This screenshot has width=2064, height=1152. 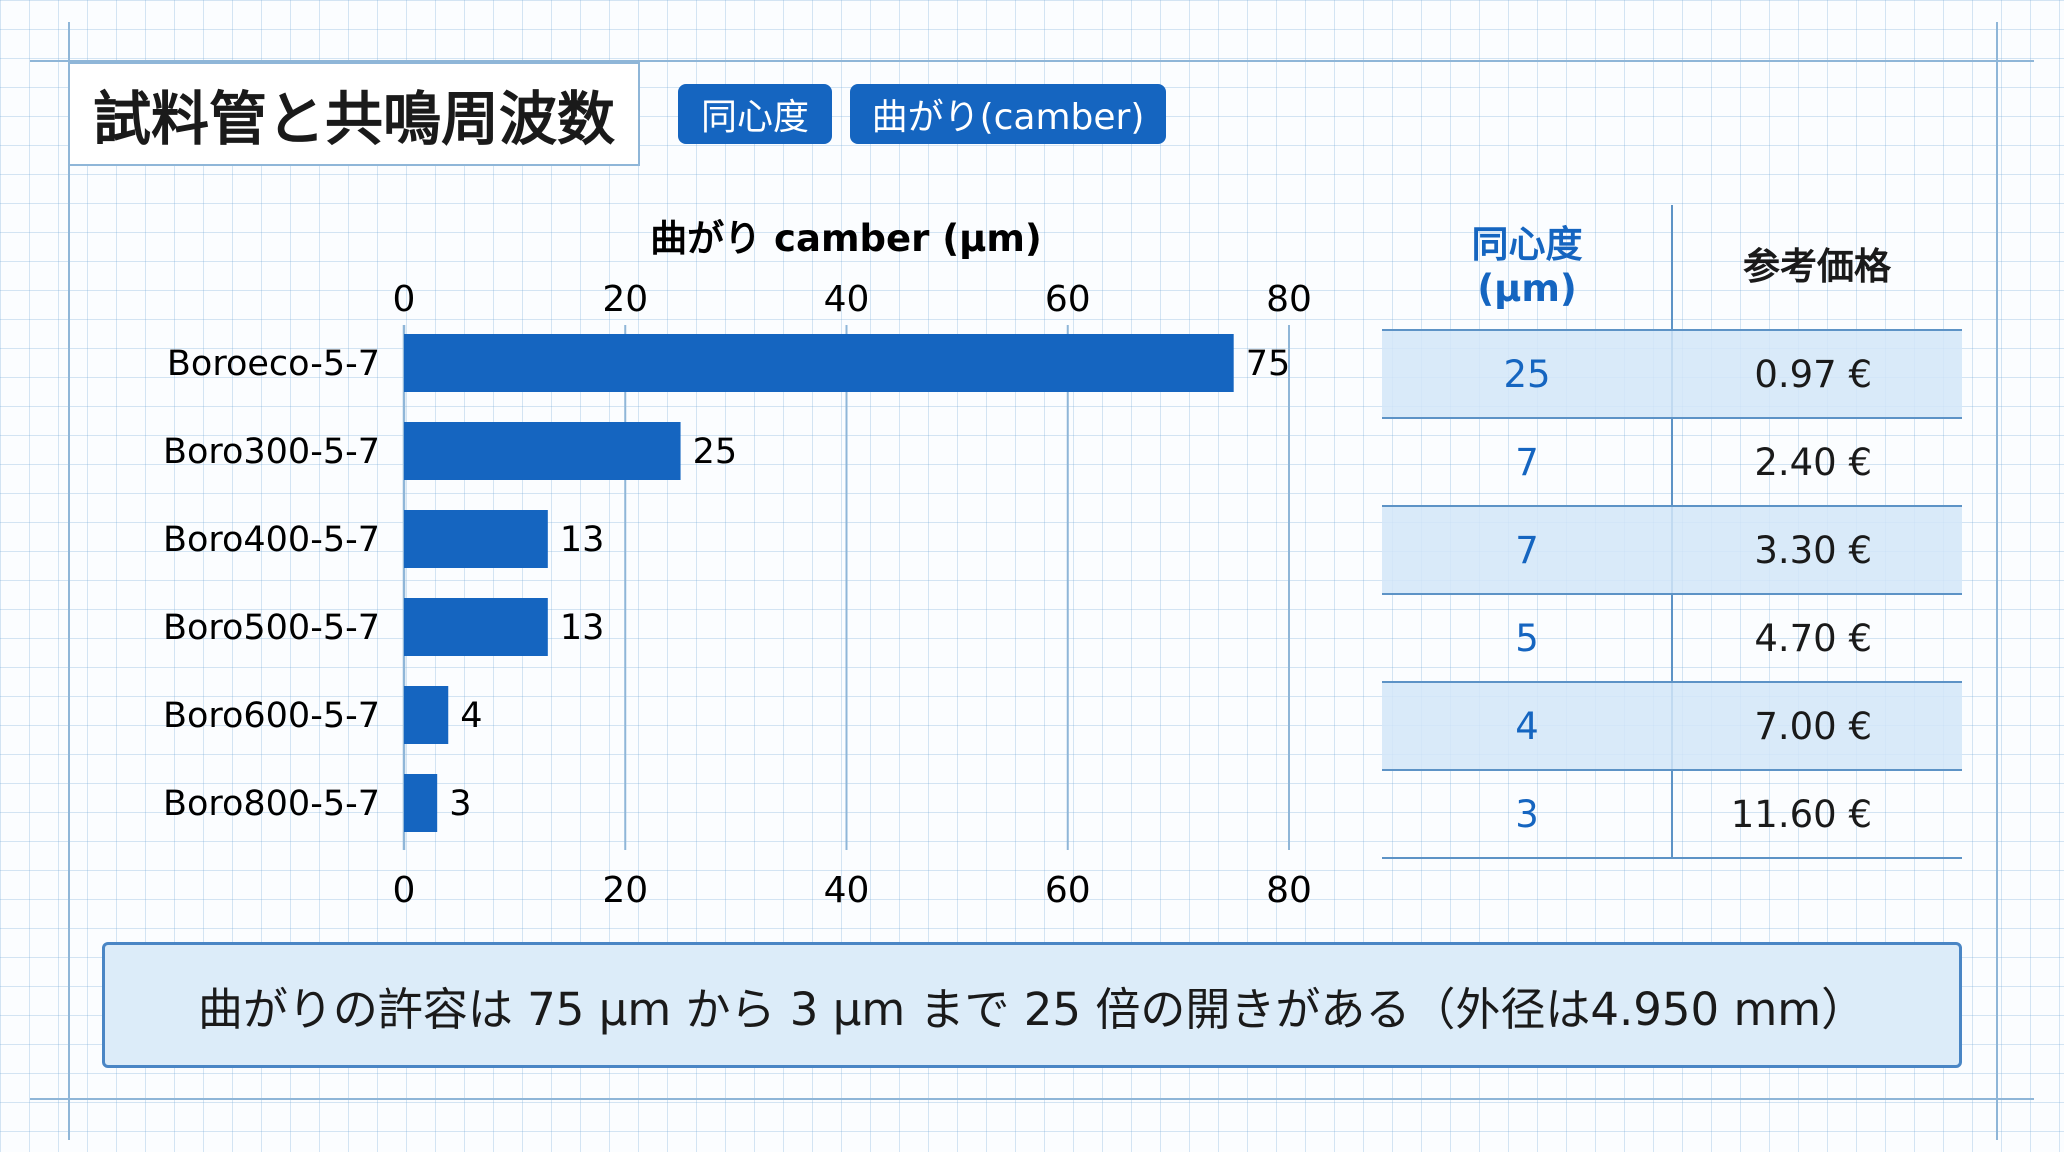 I want to click on tick-top-80: 80, so click(x=1289, y=299).